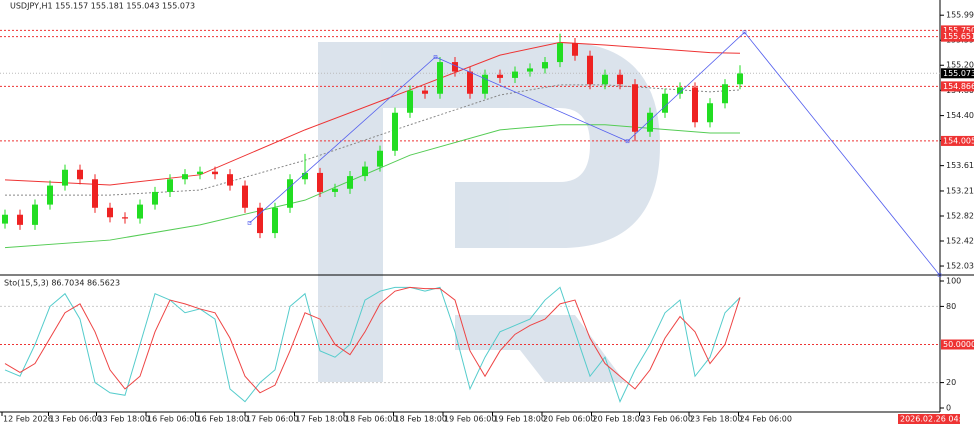 This screenshot has width=974, height=425. I want to click on level-label: 155.651, so click(958, 36).